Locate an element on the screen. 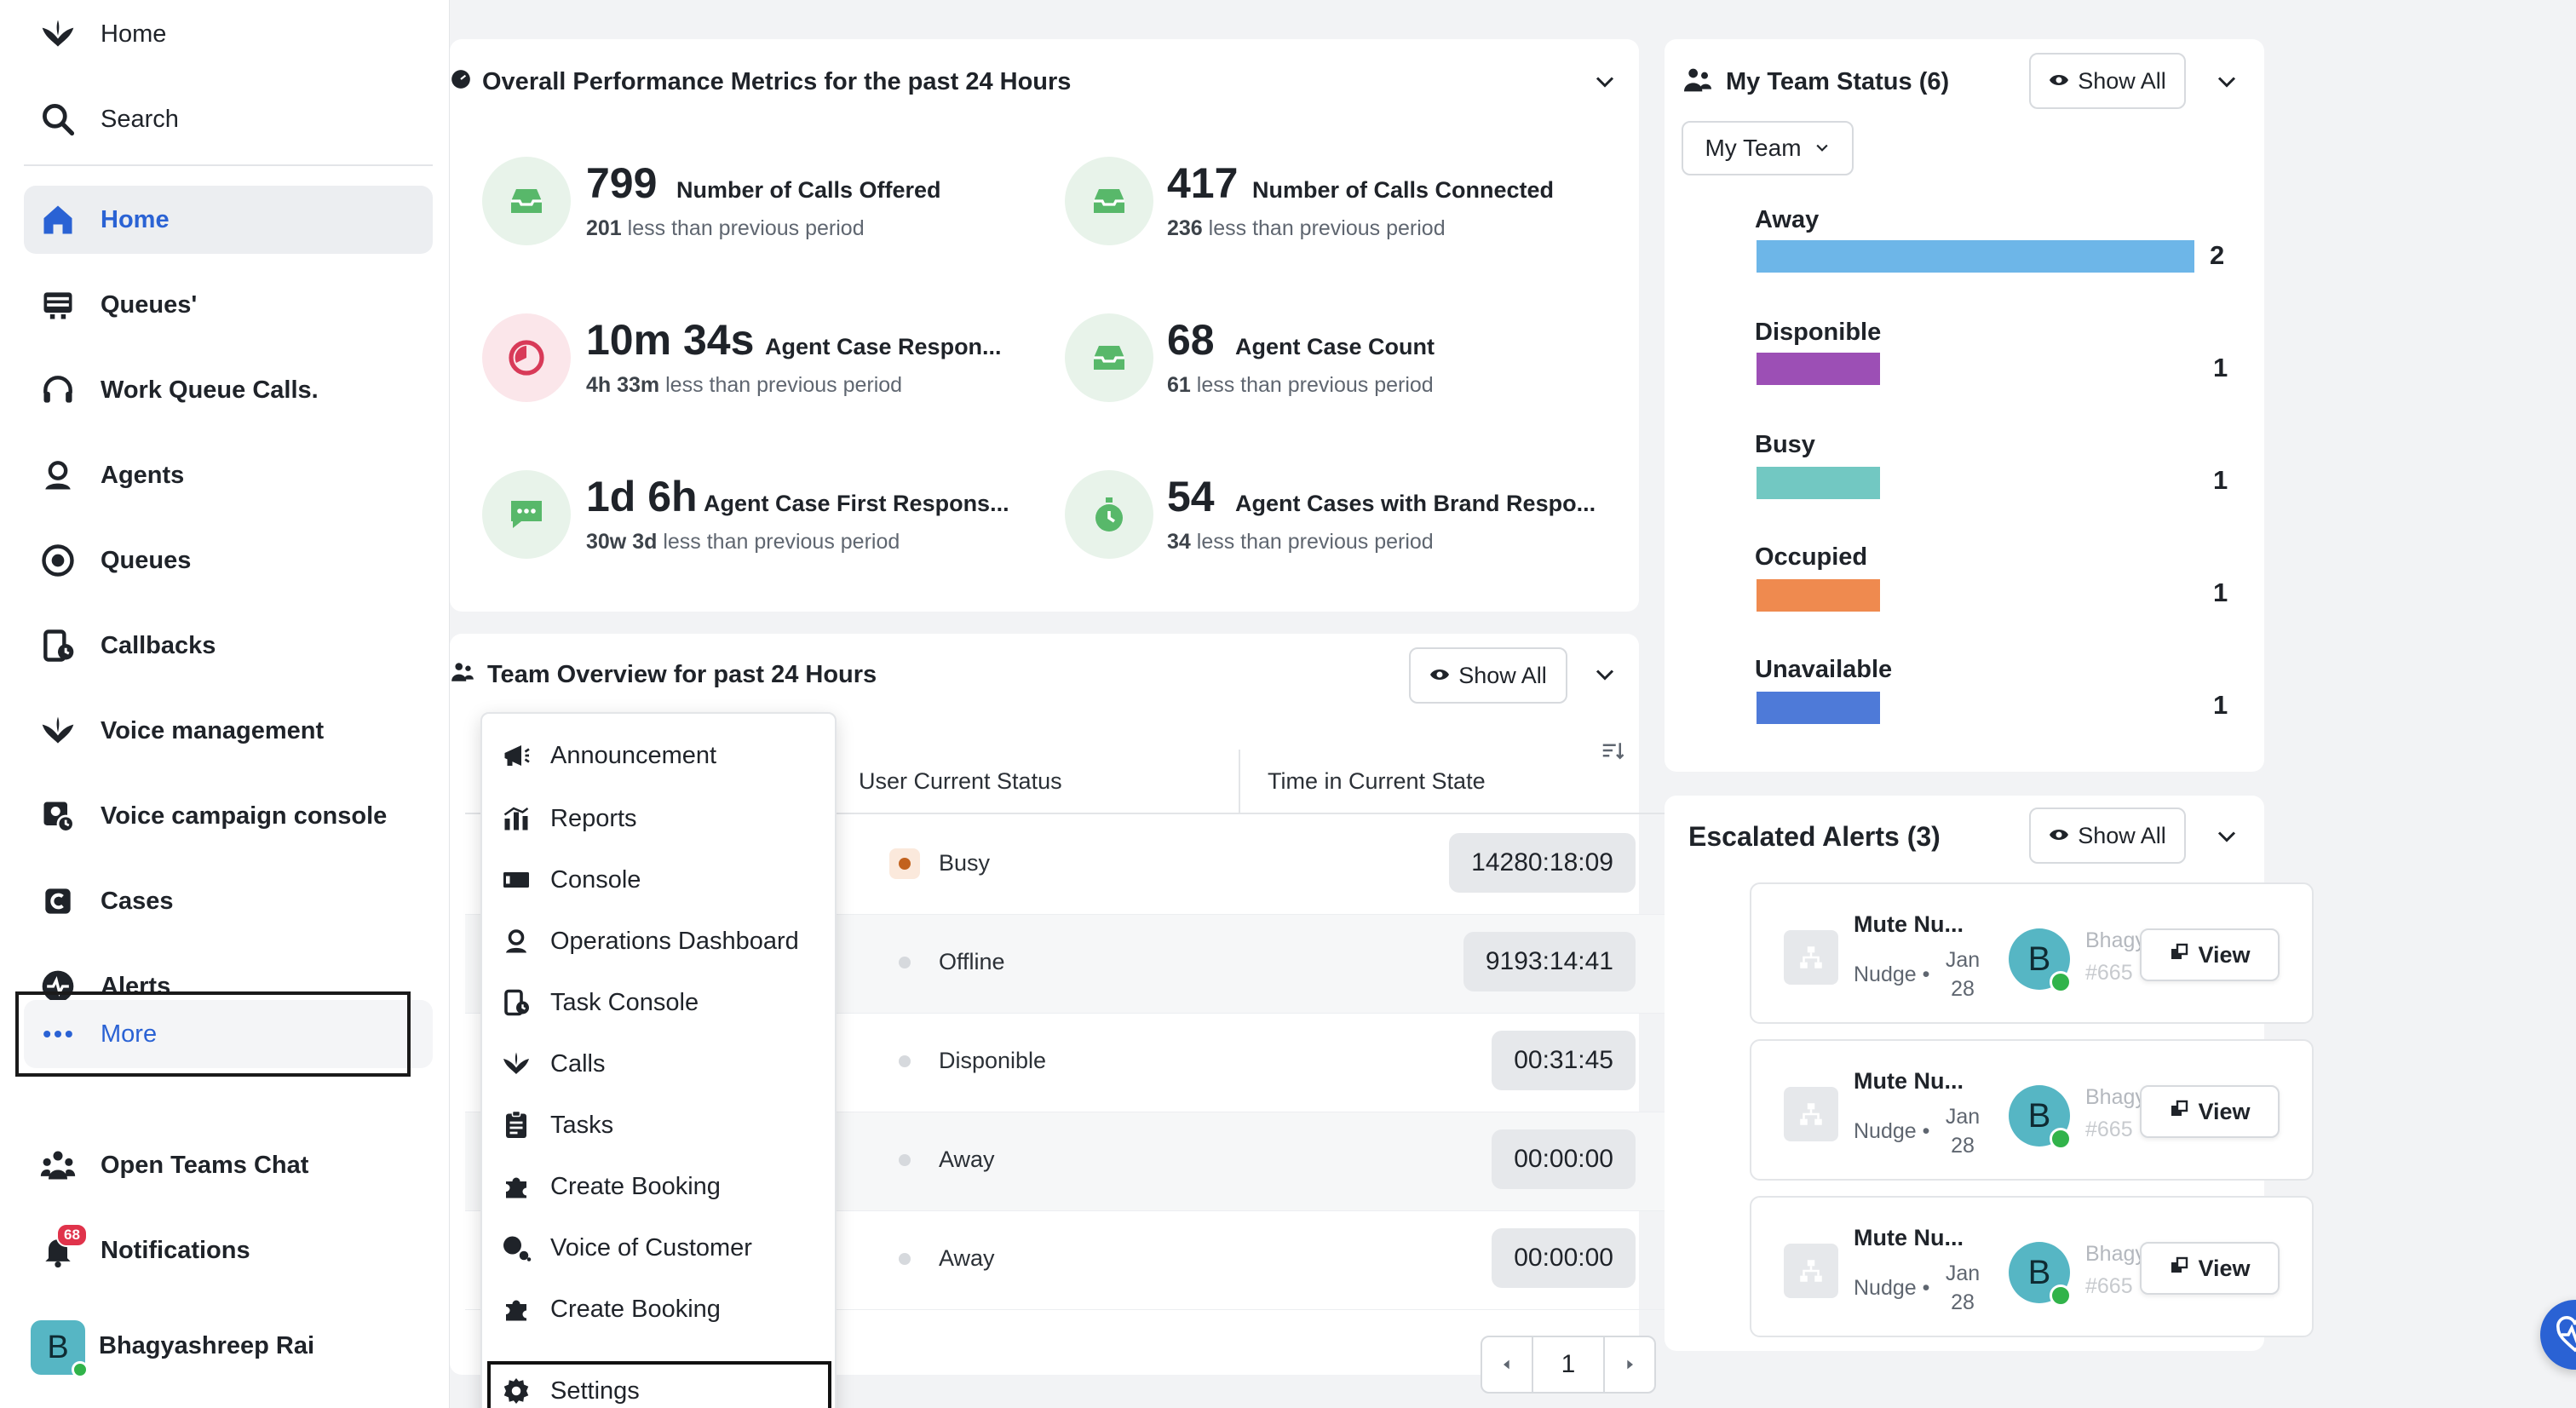 This screenshot has width=2576, height=1408. metric-delta: 61 less than previous period is located at coordinates (1301, 385).